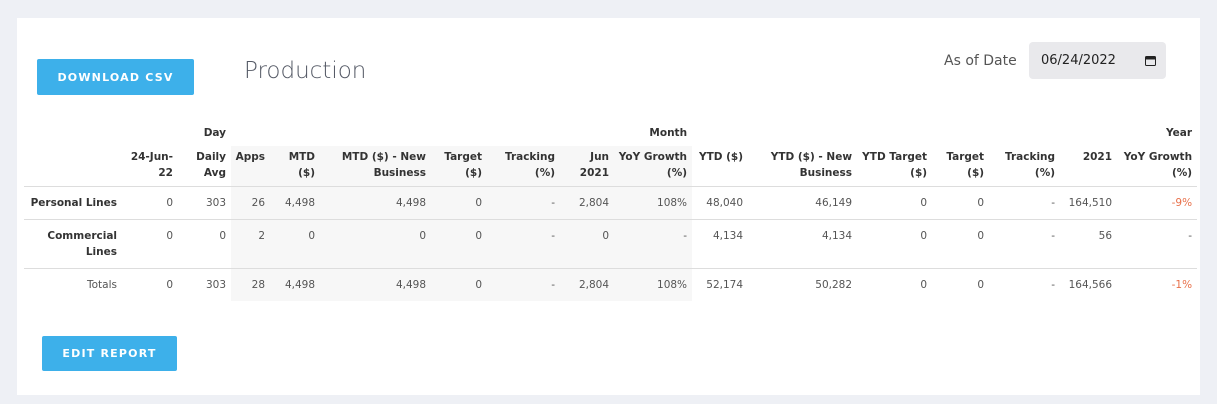 This screenshot has width=1217, height=404. I want to click on row-label: Commercial Lines, so click(73, 244).